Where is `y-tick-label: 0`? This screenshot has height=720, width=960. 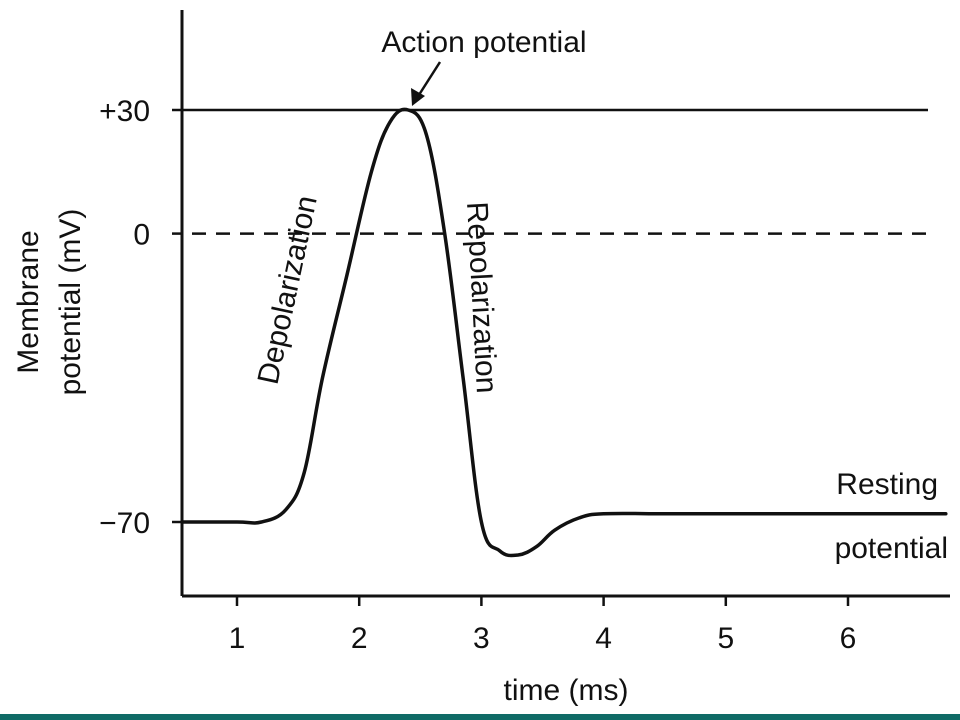 y-tick-label: 0 is located at coordinates (141, 235).